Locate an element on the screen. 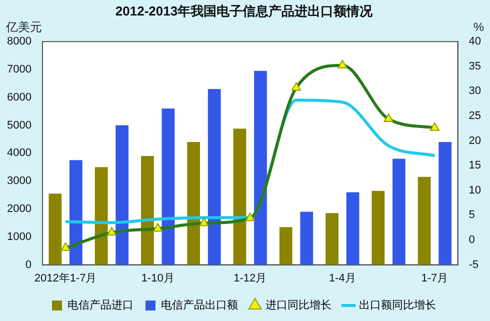 The height and width of the screenshot is (321, 490). y-axis-title: 亿美元 is located at coordinates (23, 27).